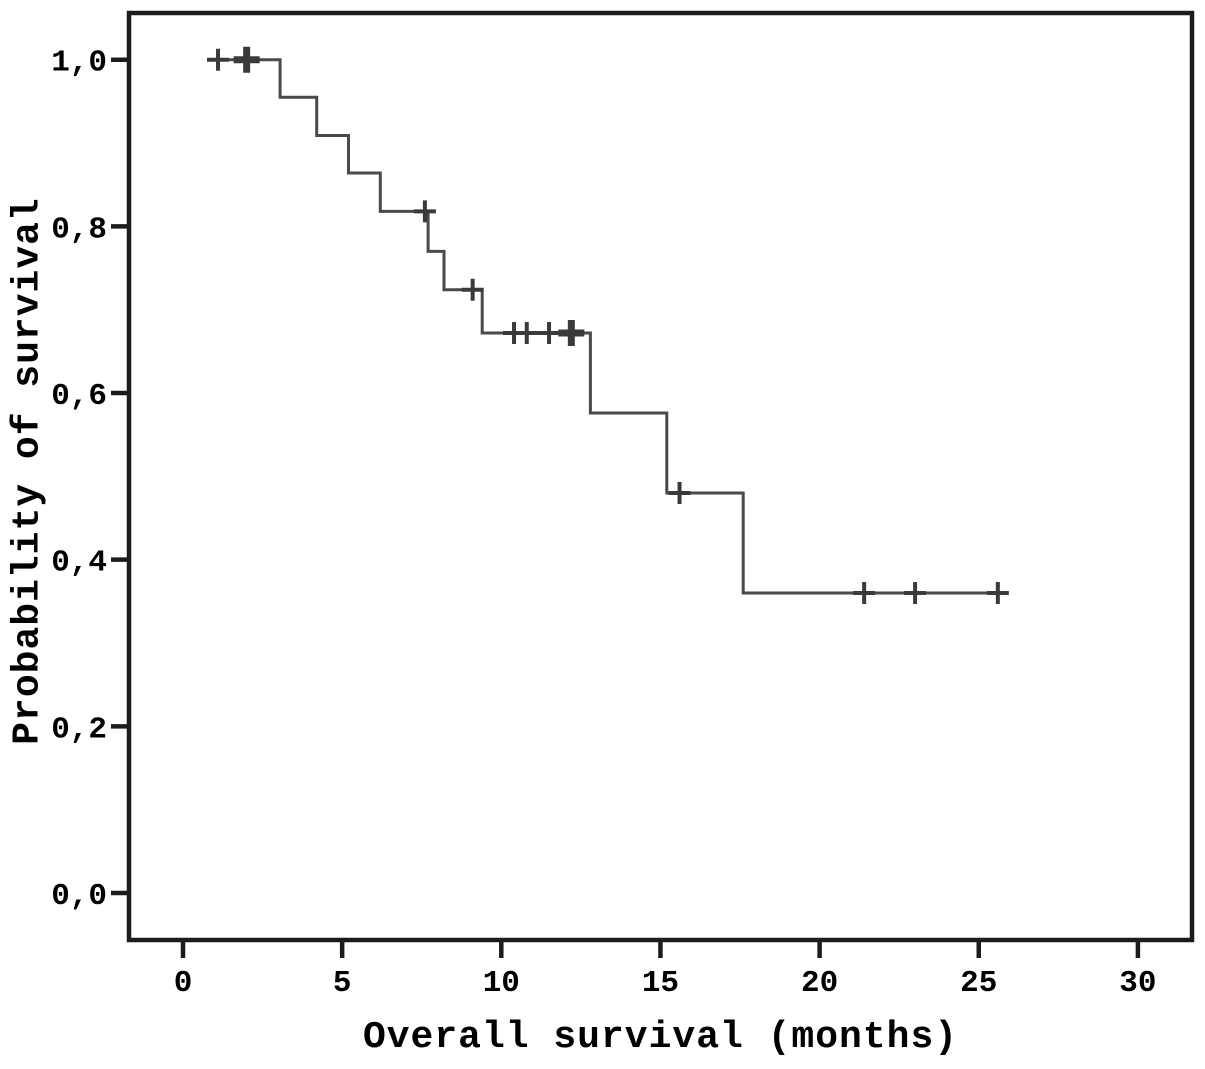 Image resolution: width=1205 pixels, height=1069 pixels. What do you see at coordinates (79, 396) in the screenshot?
I see `y-tick-label: 0,6` at bounding box center [79, 396].